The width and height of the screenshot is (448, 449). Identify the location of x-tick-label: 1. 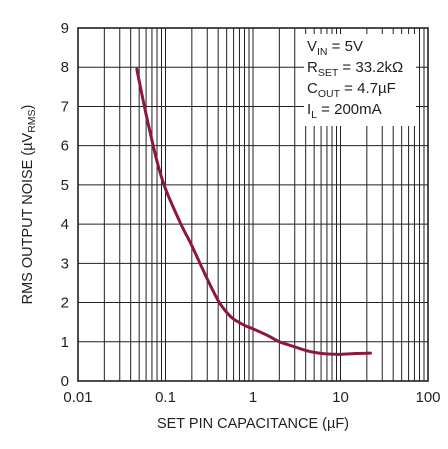
(253, 397).